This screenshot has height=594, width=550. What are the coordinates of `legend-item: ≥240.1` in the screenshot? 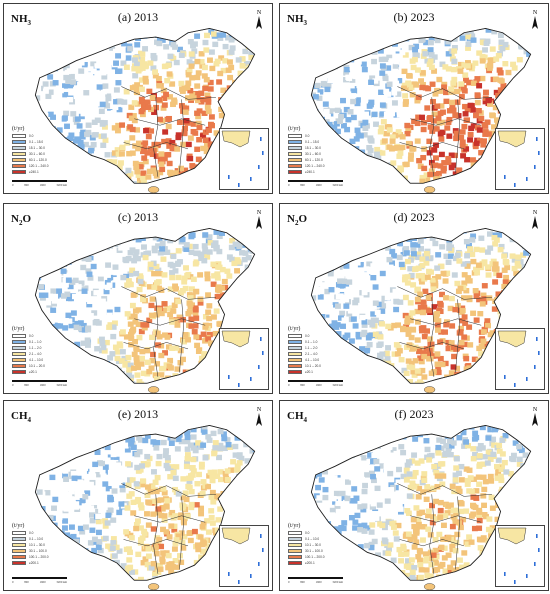 It's located at (306, 172).